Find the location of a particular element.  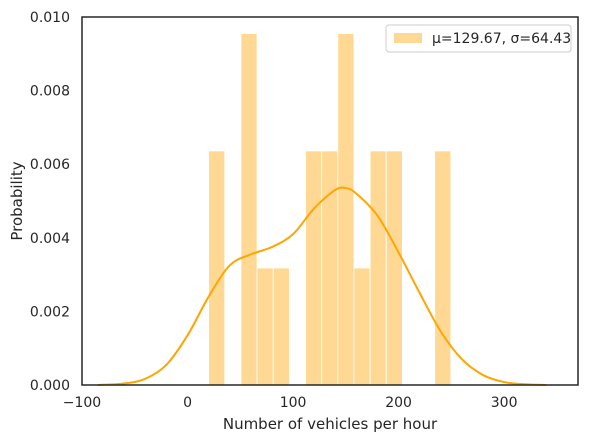

y-tick-label: 0.006 is located at coordinates (50, 165).